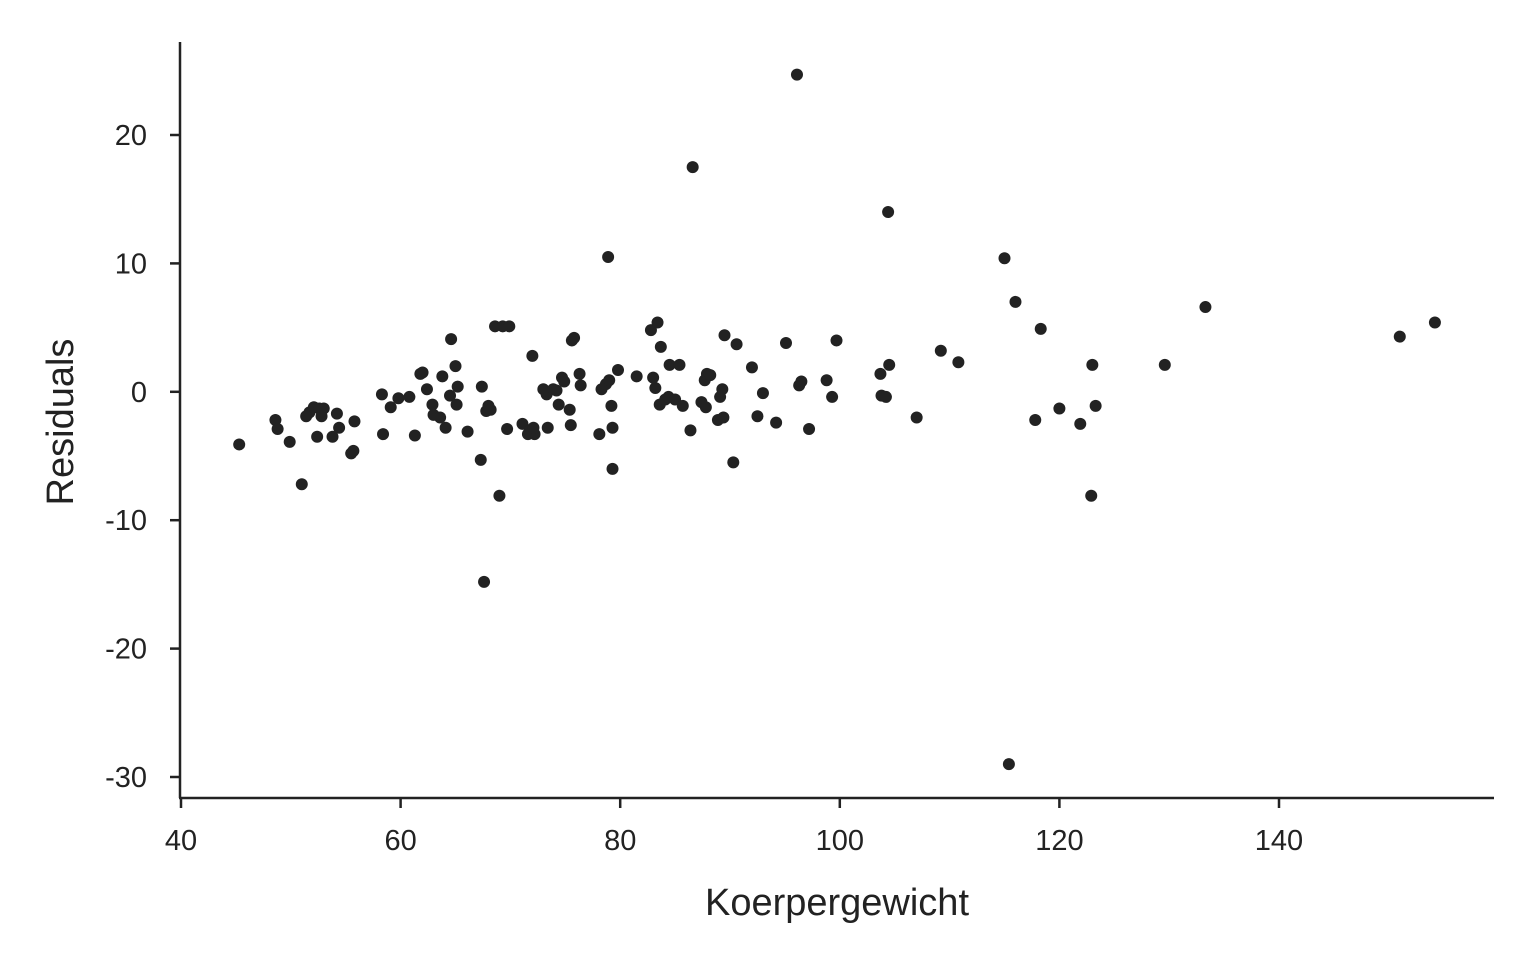 The image size is (1536, 960). I want to click on x-axis-ticks: 40 60 80 100 120 140, so click(734, 827).